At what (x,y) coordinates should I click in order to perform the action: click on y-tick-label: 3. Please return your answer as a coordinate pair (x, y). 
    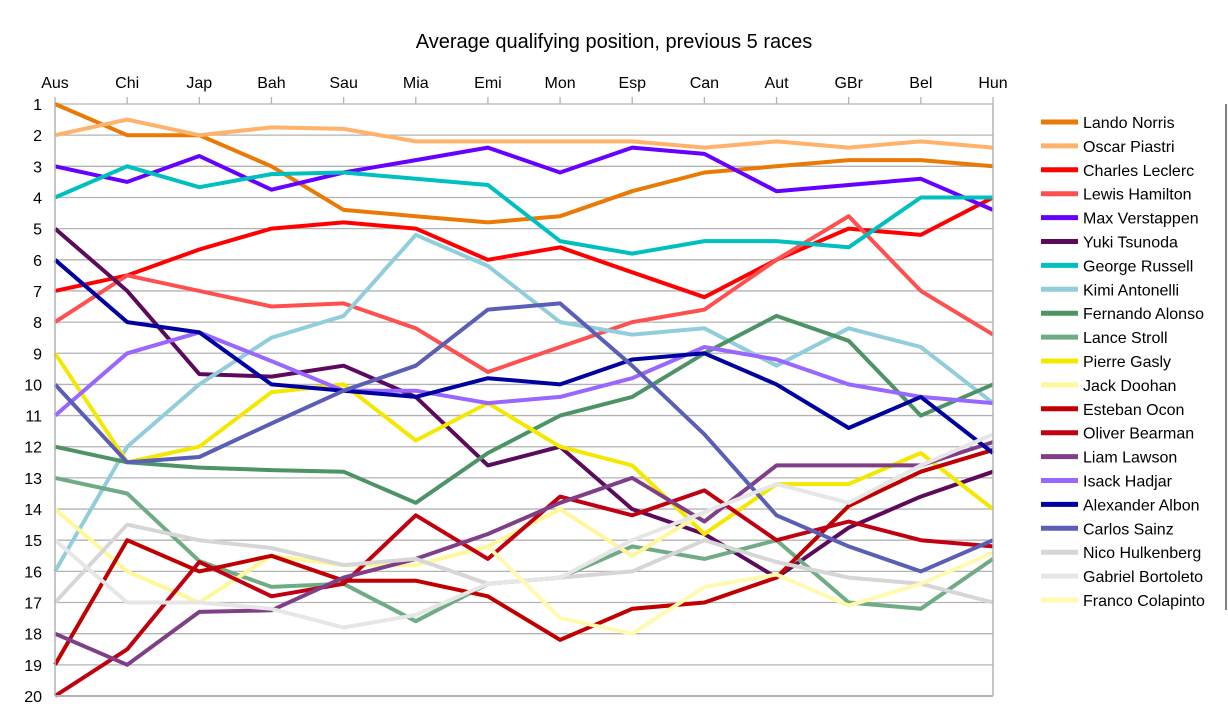
    Looking at the image, I should click on (37, 167).